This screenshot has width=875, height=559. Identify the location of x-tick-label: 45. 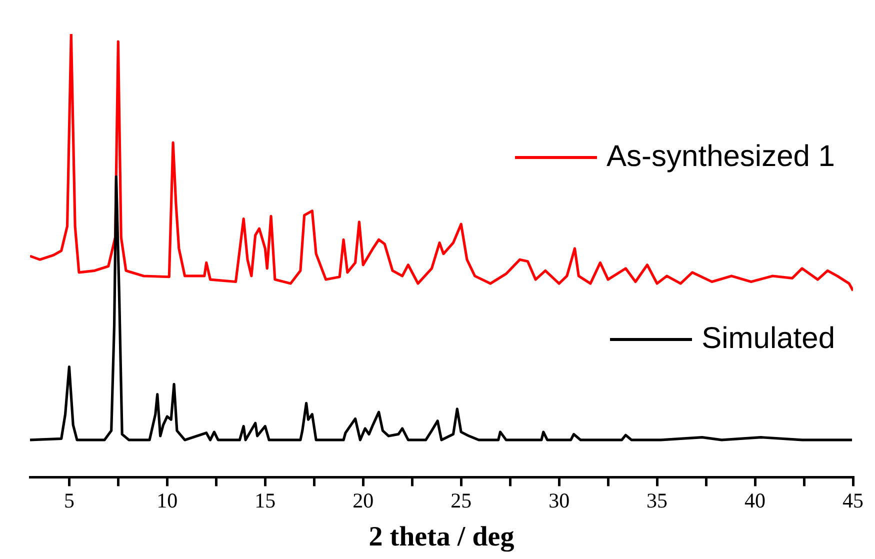
(853, 500).